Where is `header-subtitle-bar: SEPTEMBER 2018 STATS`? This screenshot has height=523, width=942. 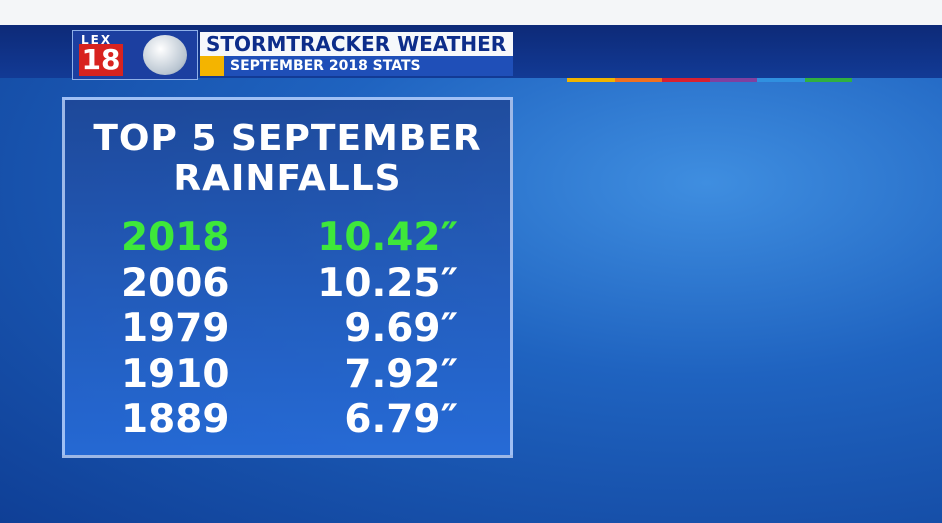 header-subtitle-bar: SEPTEMBER 2018 STATS is located at coordinates (356, 66).